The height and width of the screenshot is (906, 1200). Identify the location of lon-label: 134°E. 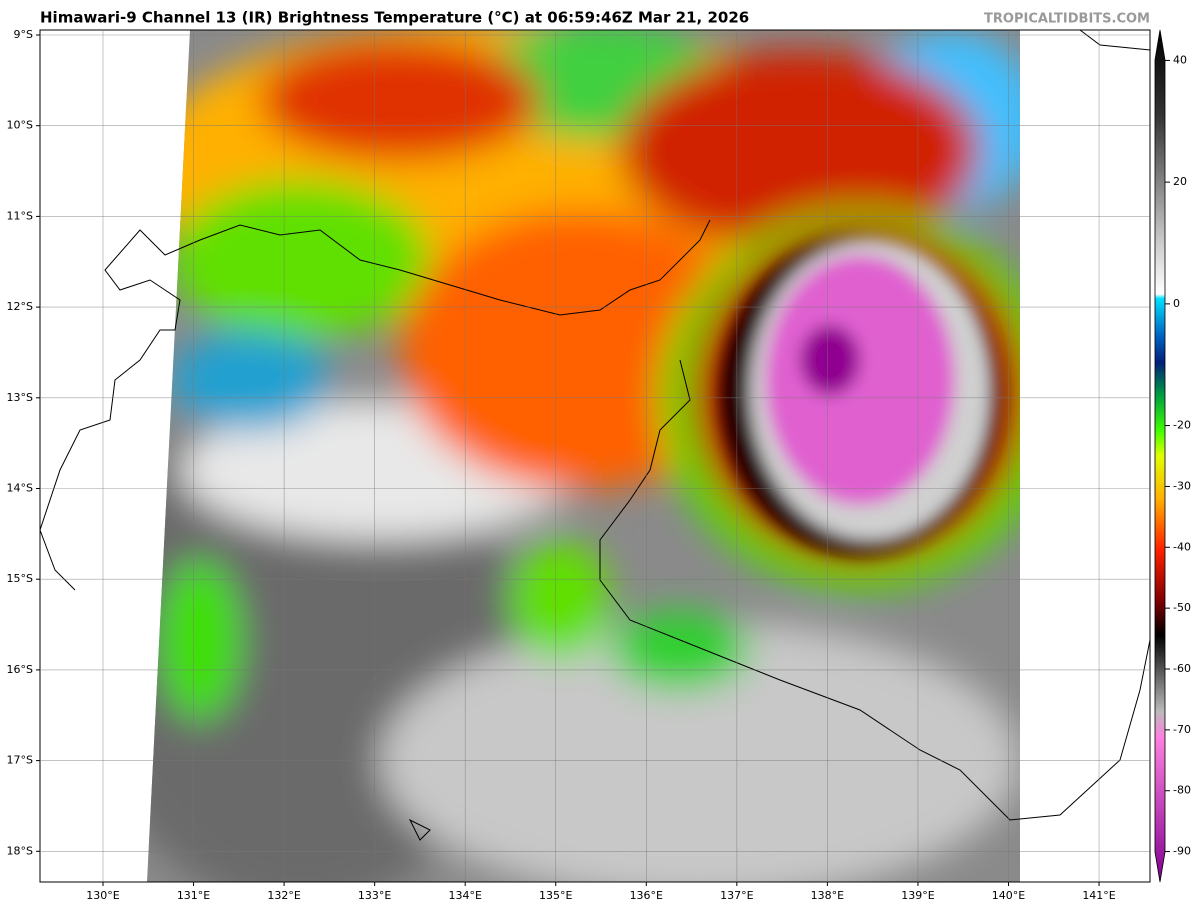
(464, 895).